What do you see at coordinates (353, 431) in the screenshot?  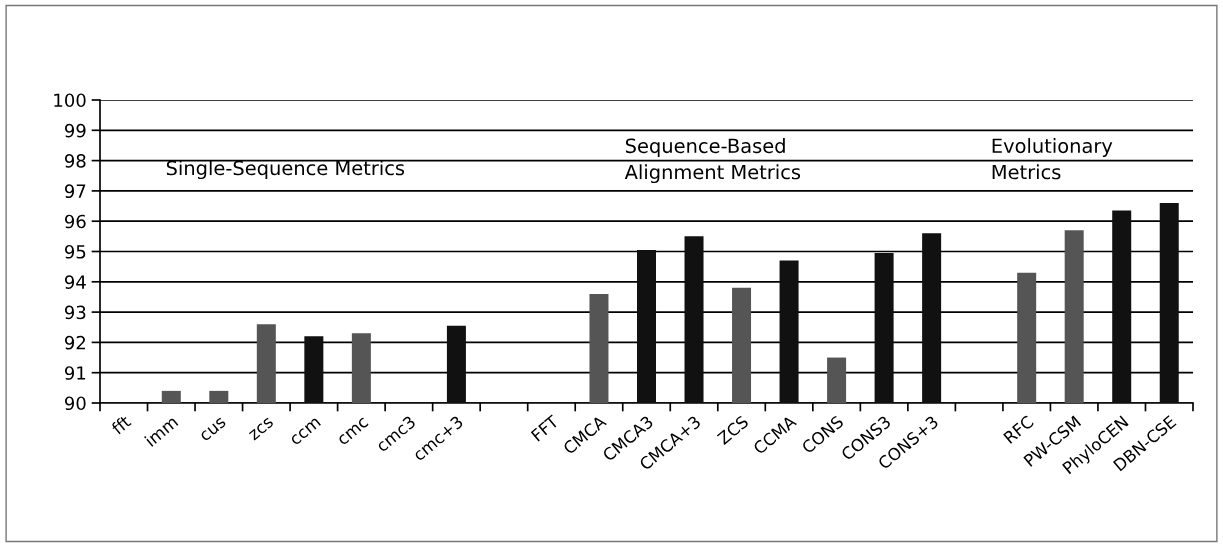 I see `x-tick-label: cmc` at bounding box center [353, 431].